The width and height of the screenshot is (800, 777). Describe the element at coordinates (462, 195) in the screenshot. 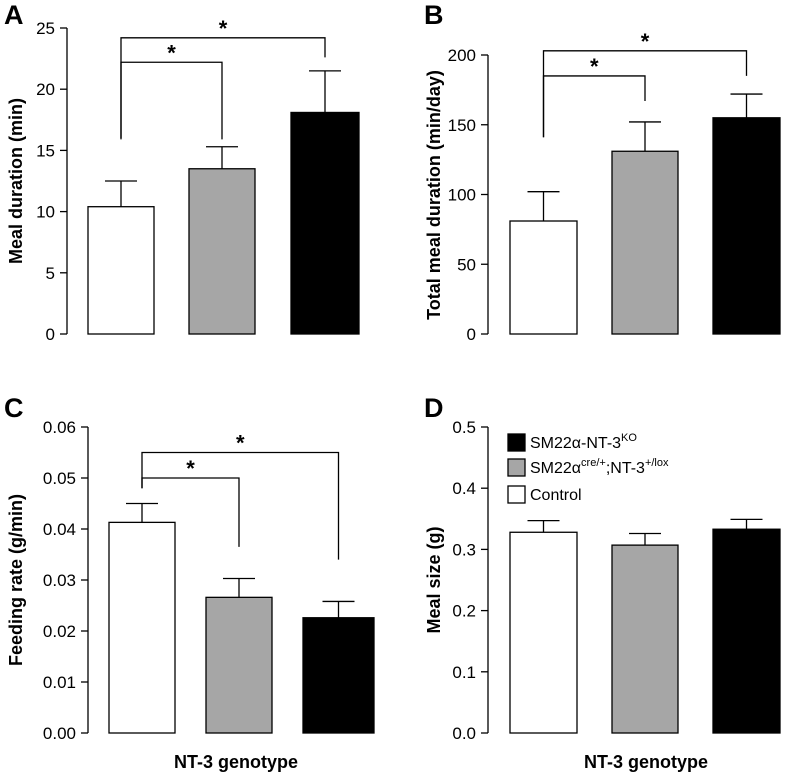

I see `y-tick-label: 100` at that location.